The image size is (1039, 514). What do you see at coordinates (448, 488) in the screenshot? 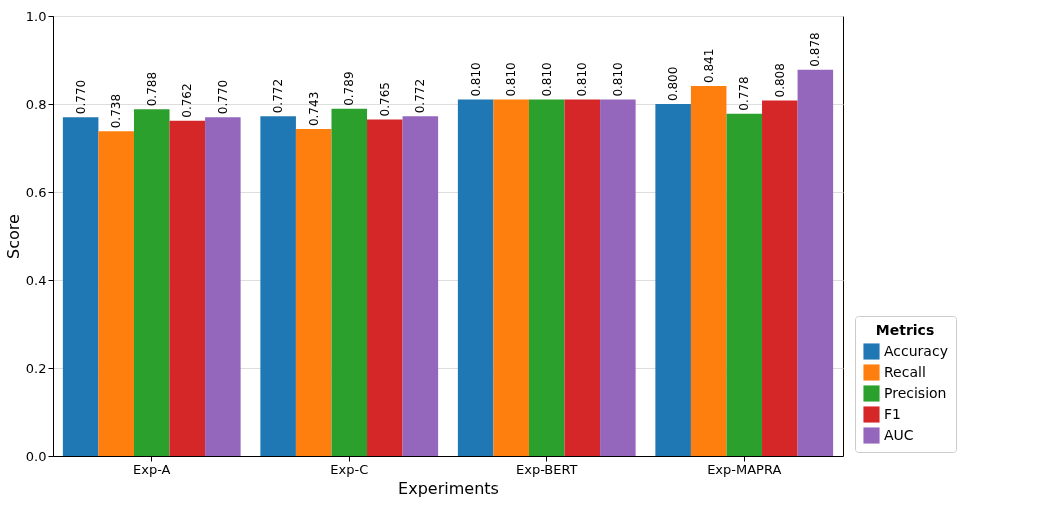
I see `x-axis-title: Experiments` at bounding box center [448, 488].